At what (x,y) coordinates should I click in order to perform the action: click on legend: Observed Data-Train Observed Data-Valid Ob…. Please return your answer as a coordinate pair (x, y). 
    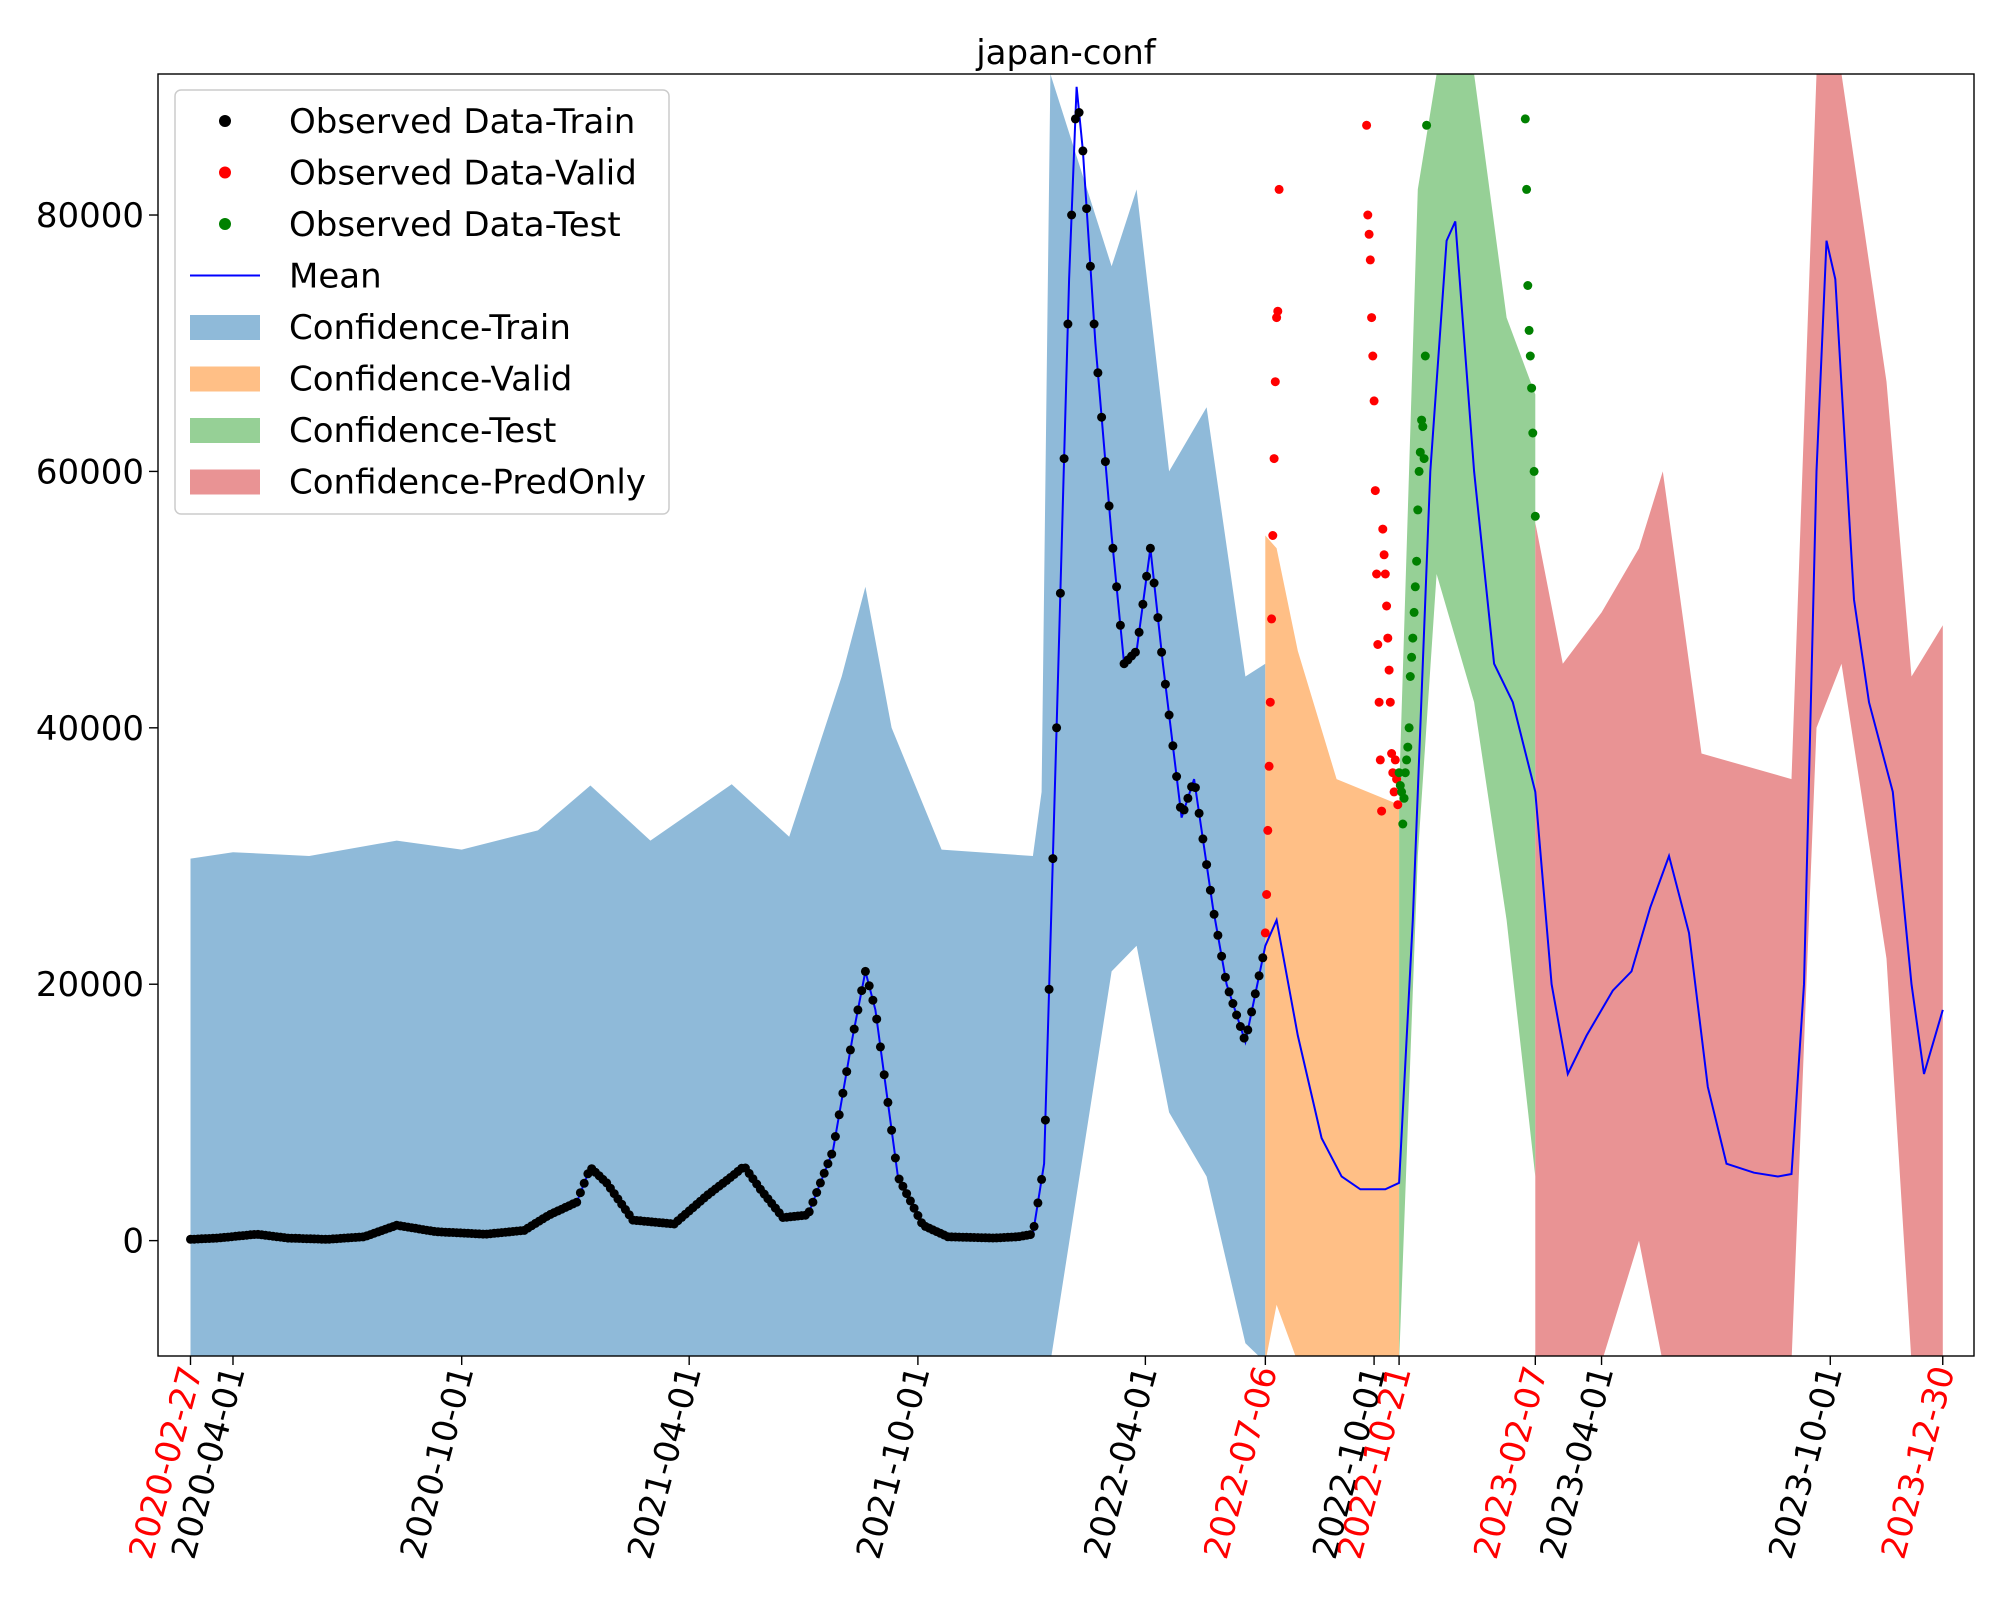
    Looking at the image, I should click on (422, 302).